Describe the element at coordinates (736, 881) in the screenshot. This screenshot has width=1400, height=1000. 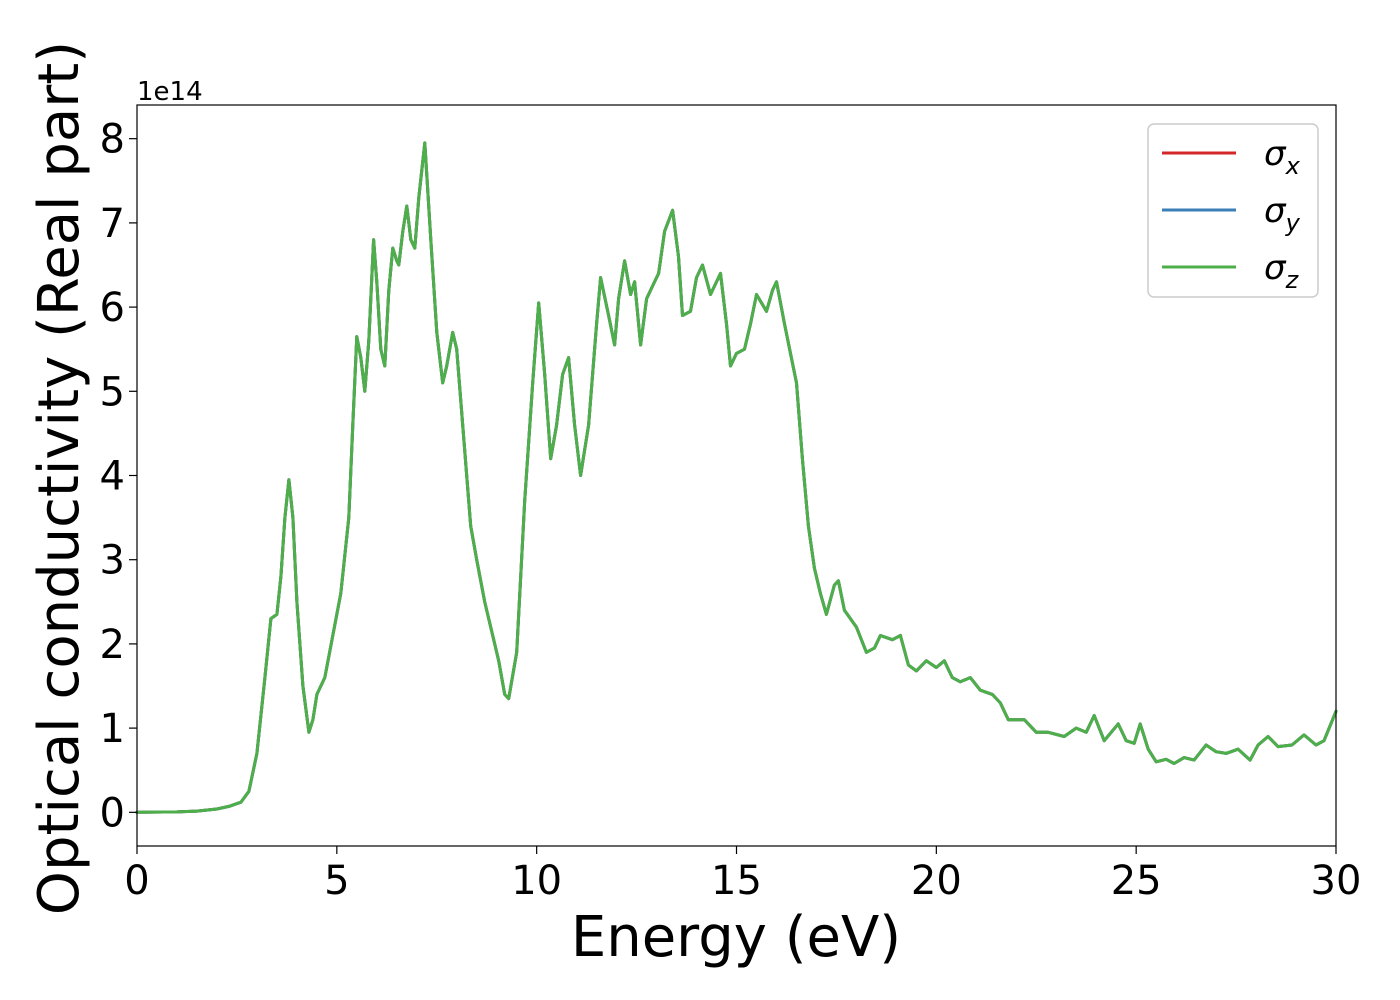
I see `x-tick-label: 15` at that location.